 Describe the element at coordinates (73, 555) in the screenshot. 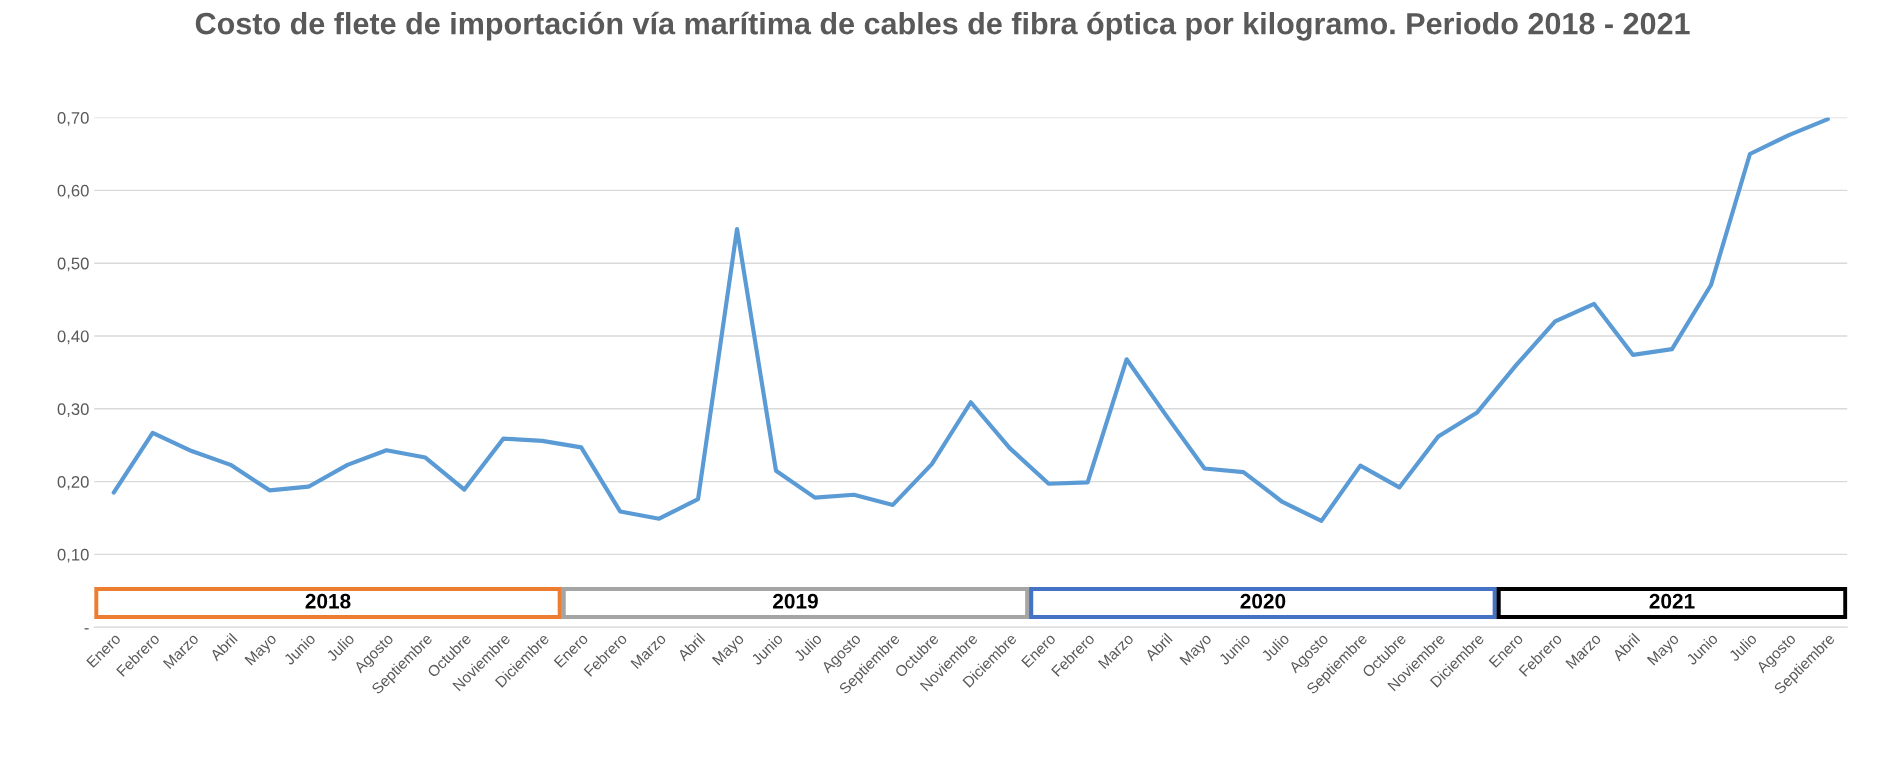

I see `y-tick-label: 0,10` at that location.